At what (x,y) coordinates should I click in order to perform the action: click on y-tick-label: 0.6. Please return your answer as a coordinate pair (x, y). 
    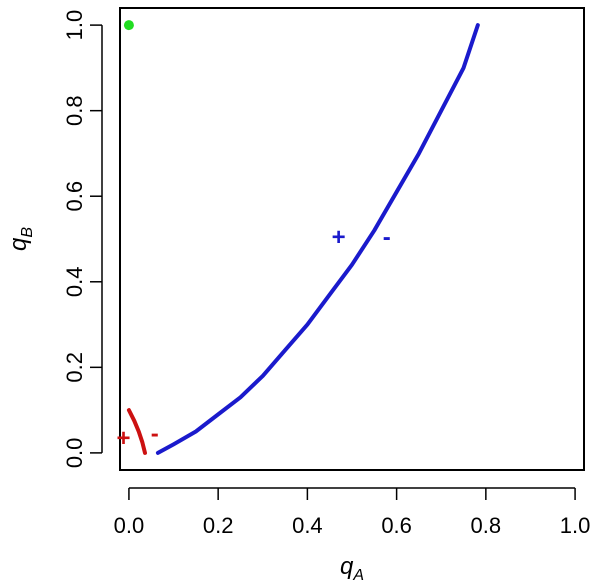
    Looking at the image, I should click on (74, 196).